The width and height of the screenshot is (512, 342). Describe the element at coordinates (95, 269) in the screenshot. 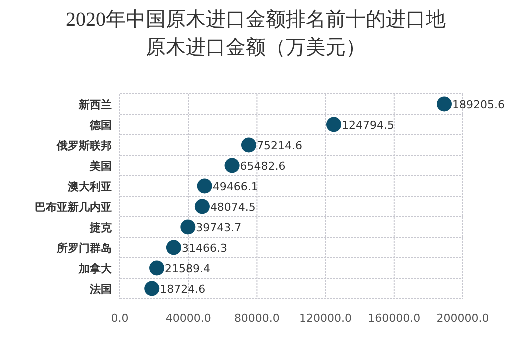

I see `y-tick-label: 加拿大` at that location.